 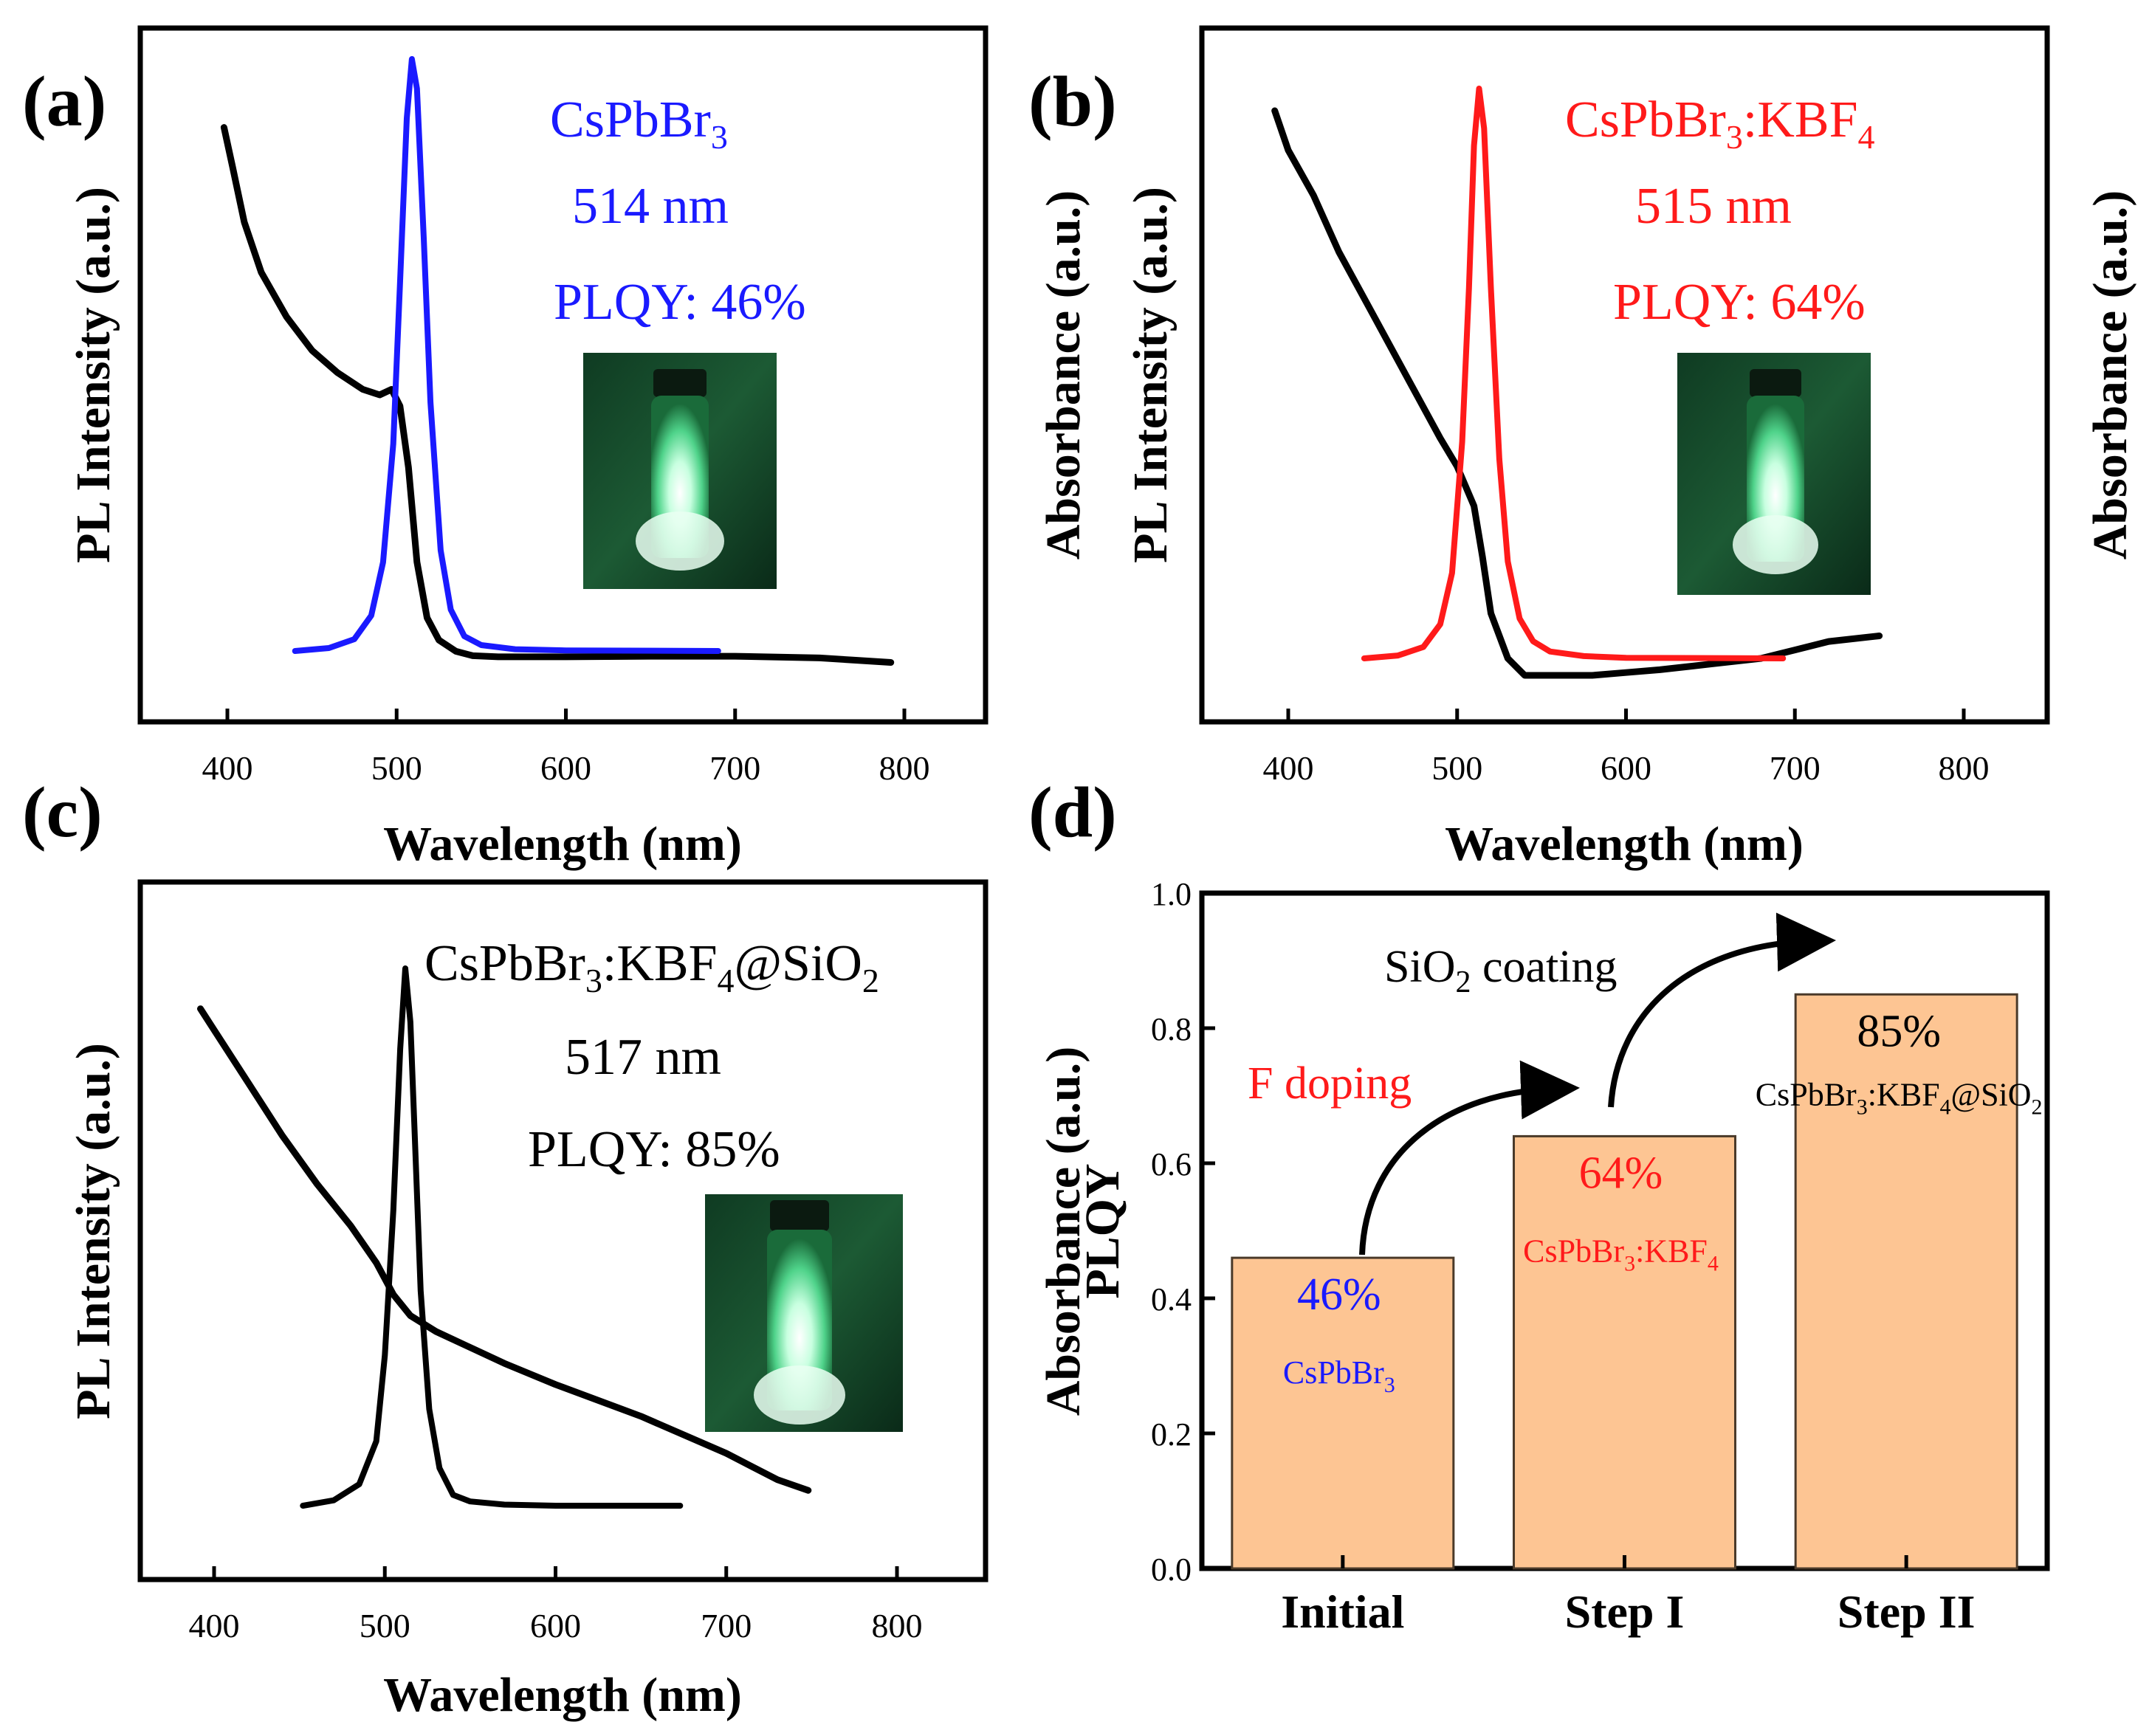 What do you see at coordinates (643, 1057) in the screenshot?
I see `peak-label-c: 517 nm` at bounding box center [643, 1057].